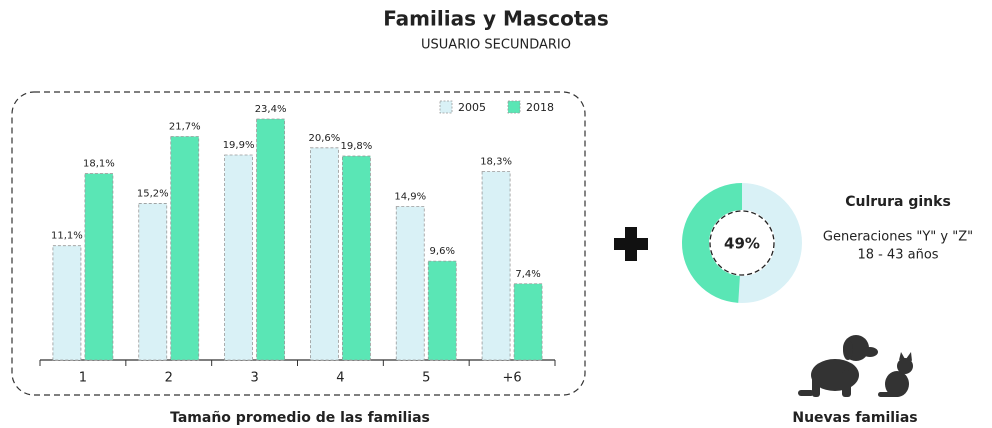 The image size is (992, 428). What do you see at coordinates (410, 197) in the screenshot?
I see `value-label: 14,9%` at bounding box center [410, 197].